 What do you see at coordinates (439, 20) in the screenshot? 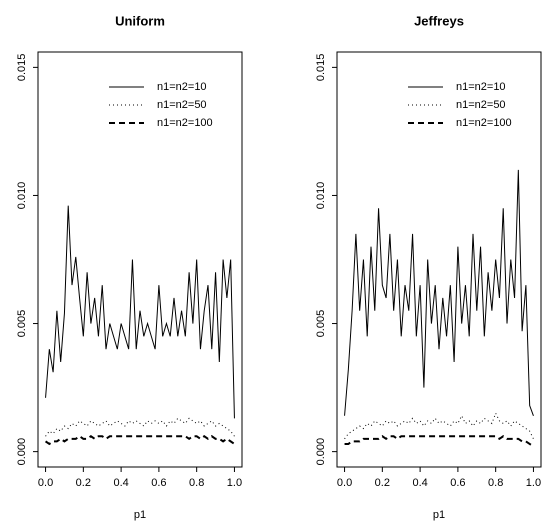
I see `chart-title: Jeffreys` at bounding box center [439, 20].